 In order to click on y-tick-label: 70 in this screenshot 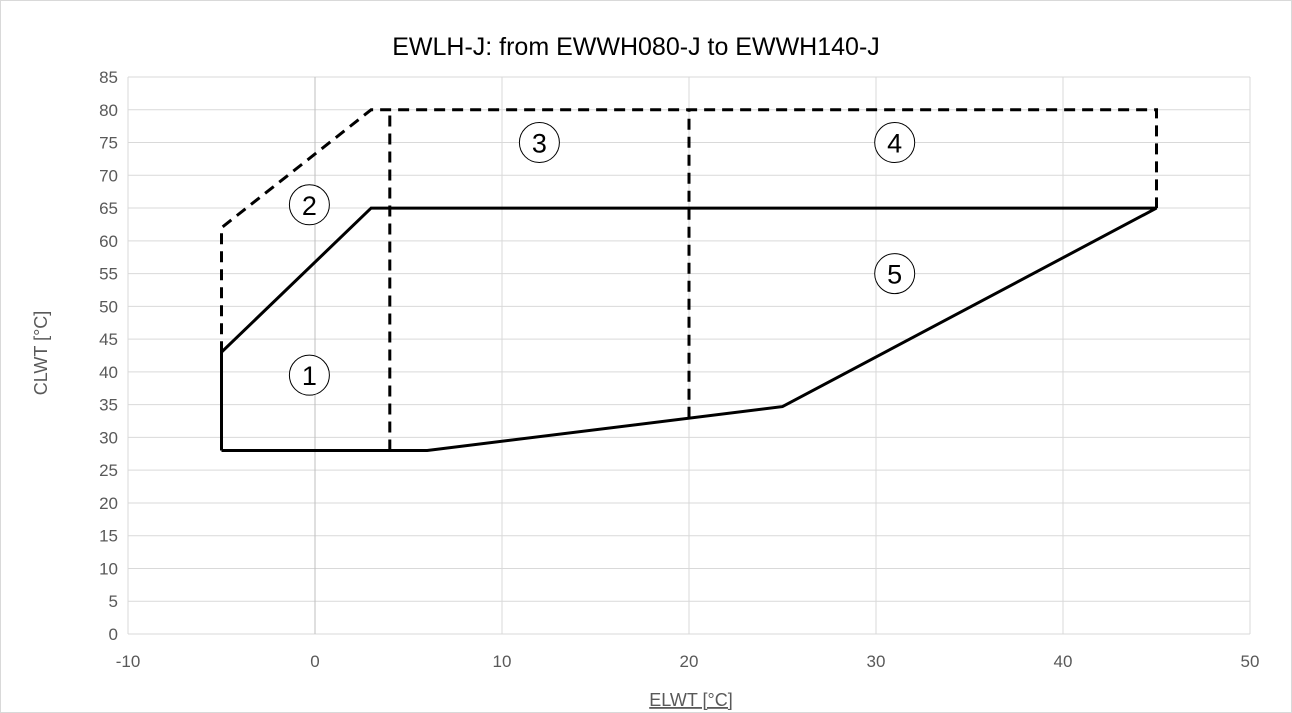, I will do `click(108, 175)`.